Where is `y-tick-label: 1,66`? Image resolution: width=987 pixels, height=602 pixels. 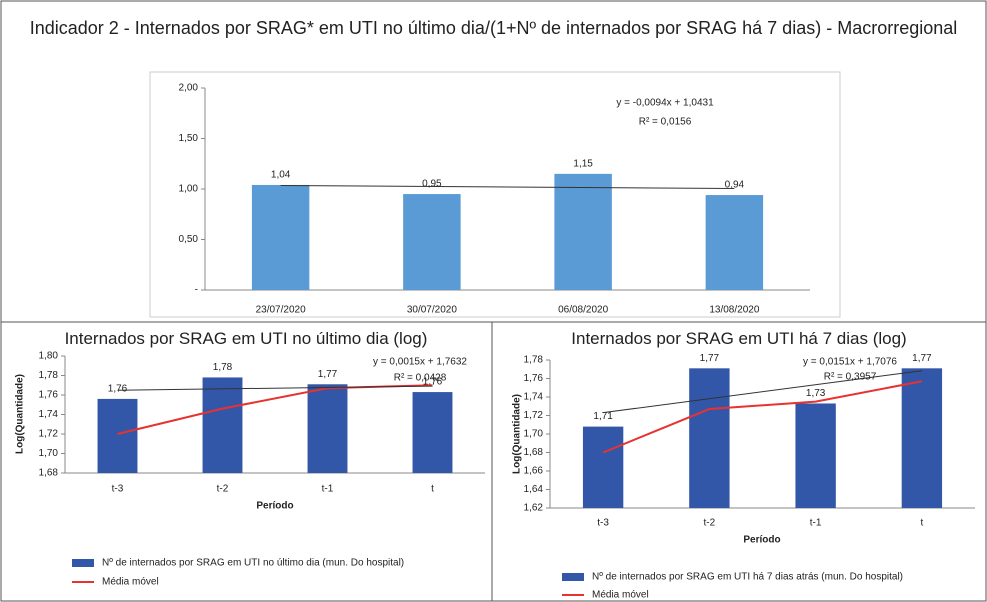 y-tick-label: 1,66 is located at coordinates (534, 471).